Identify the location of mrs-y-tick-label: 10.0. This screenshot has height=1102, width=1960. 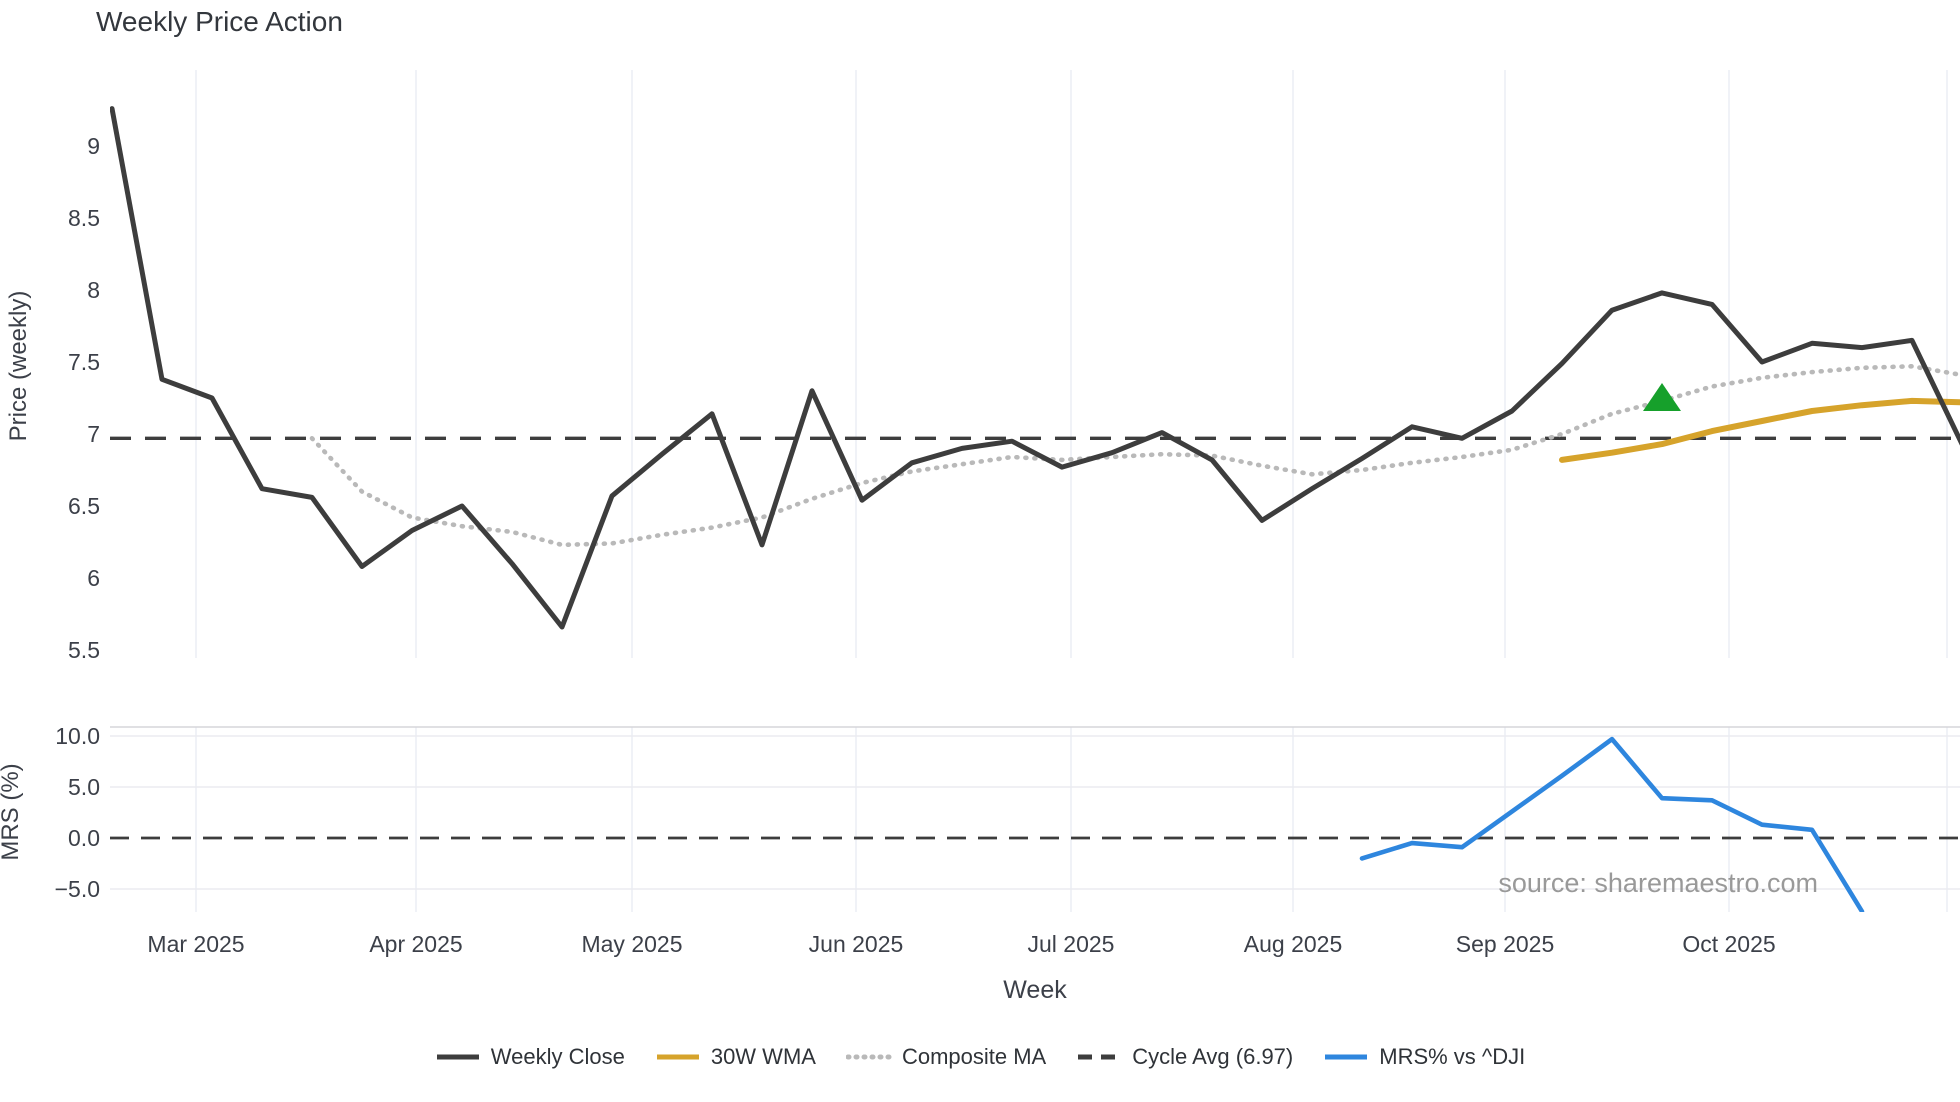
(77, 736).